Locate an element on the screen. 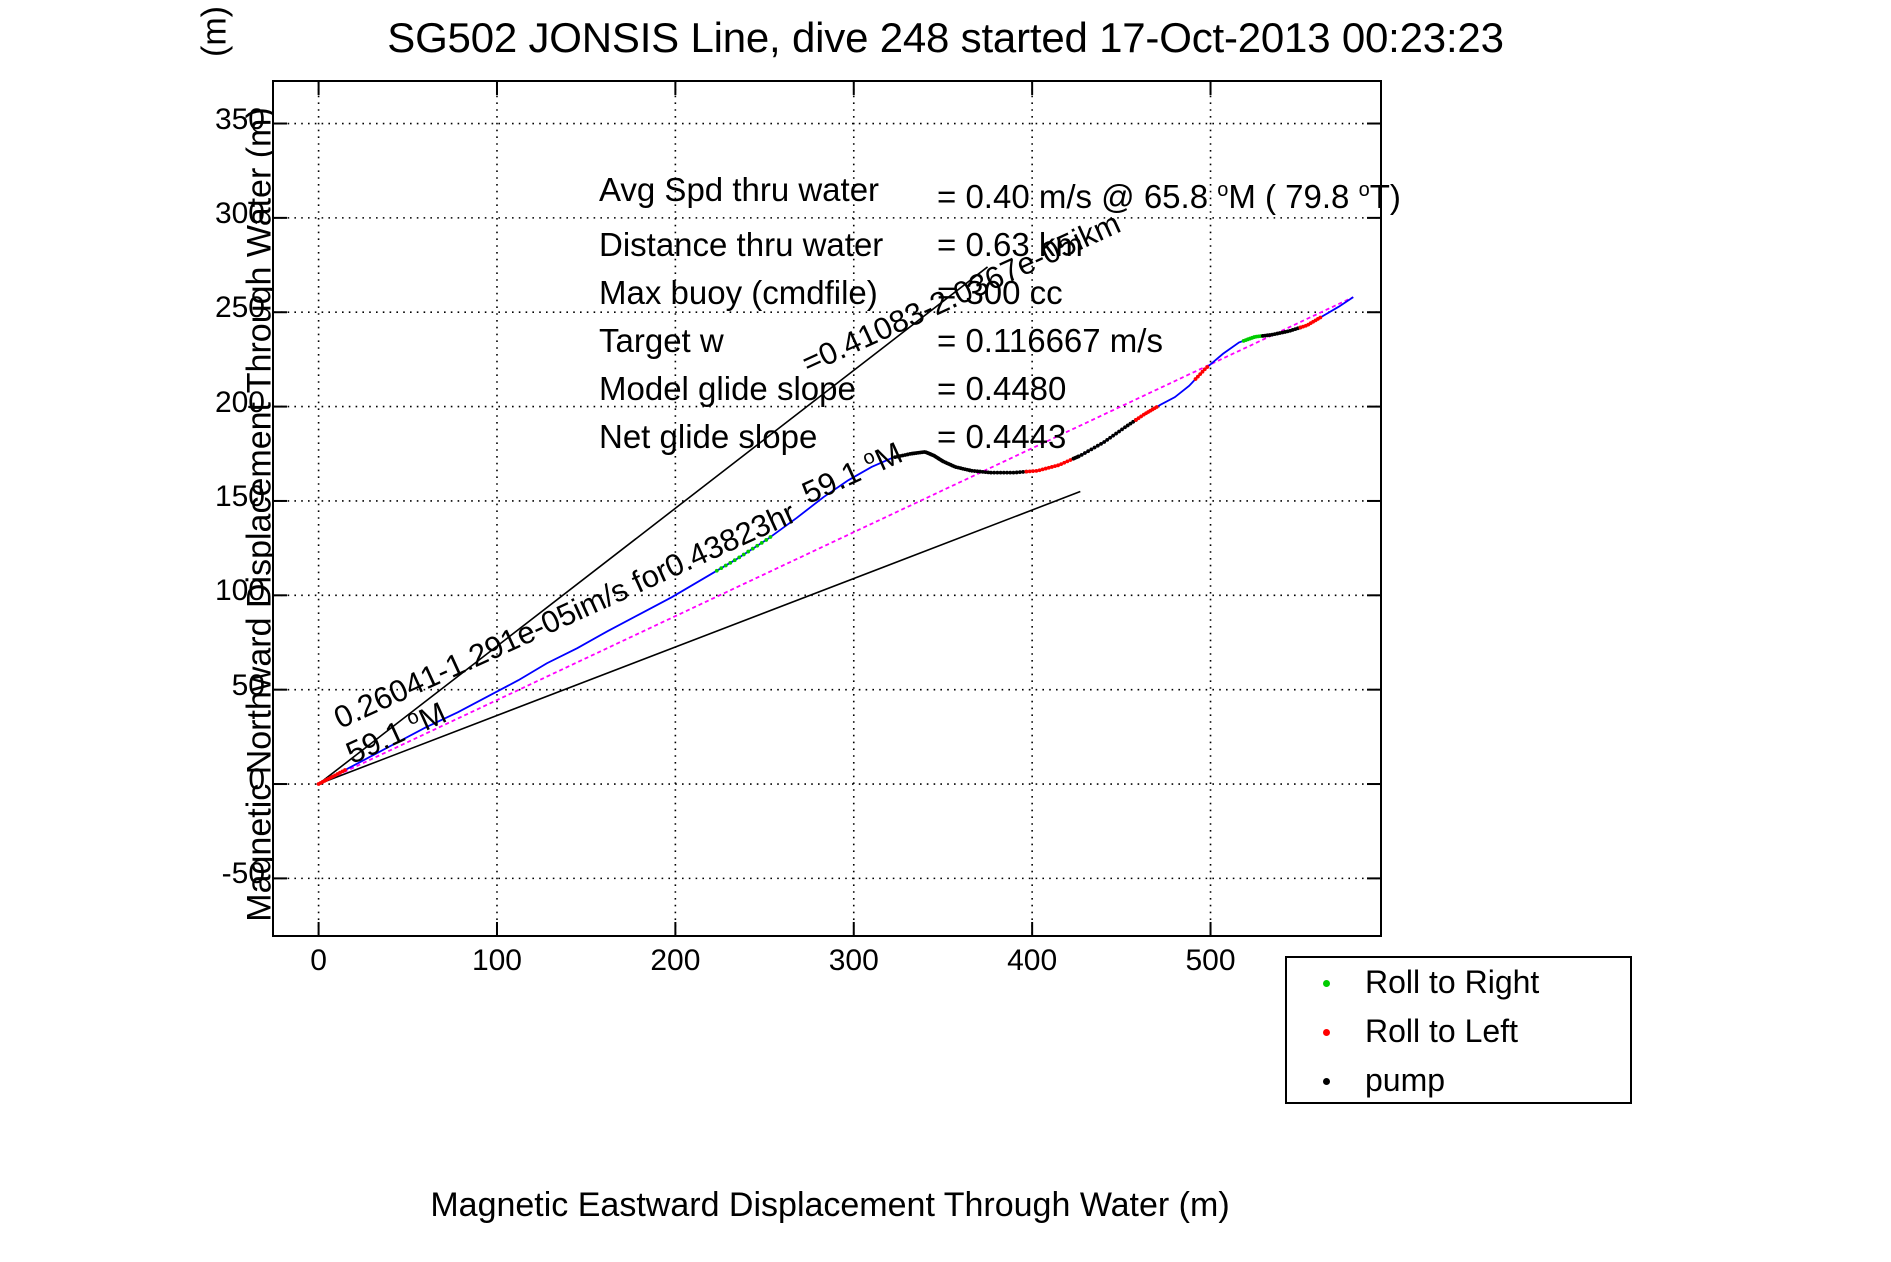  info-row-label: Net glide slope is located at coordinates (708, 436).